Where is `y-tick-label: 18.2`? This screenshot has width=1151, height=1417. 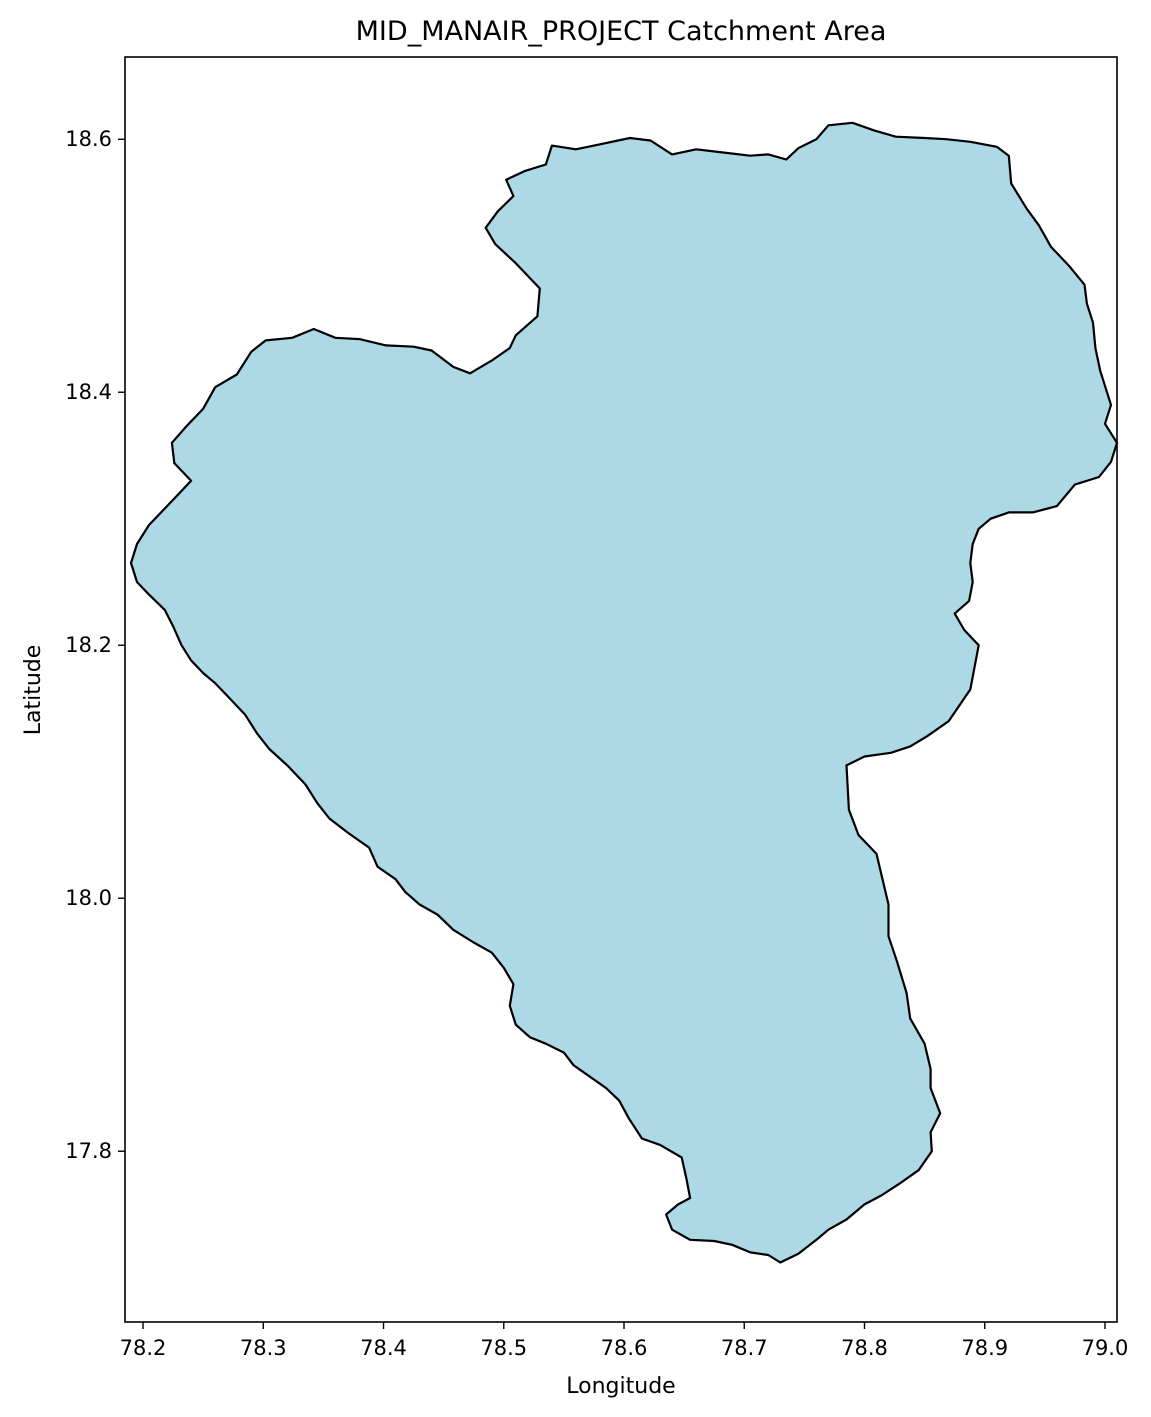 y-tick-label: 18.2 is located at coordinates (88, 645).